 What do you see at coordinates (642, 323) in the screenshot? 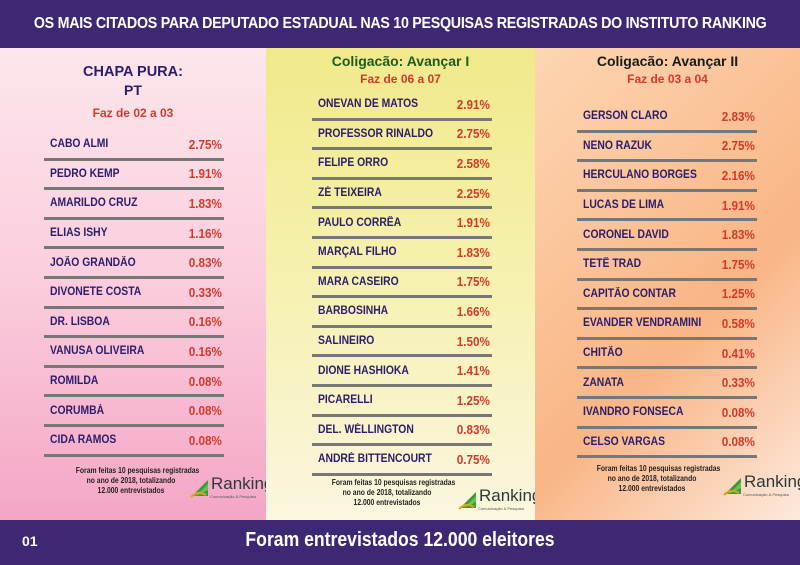
I see `candidate-name: EVANDER VENDRAMINI` at bounding box center [642, 323].